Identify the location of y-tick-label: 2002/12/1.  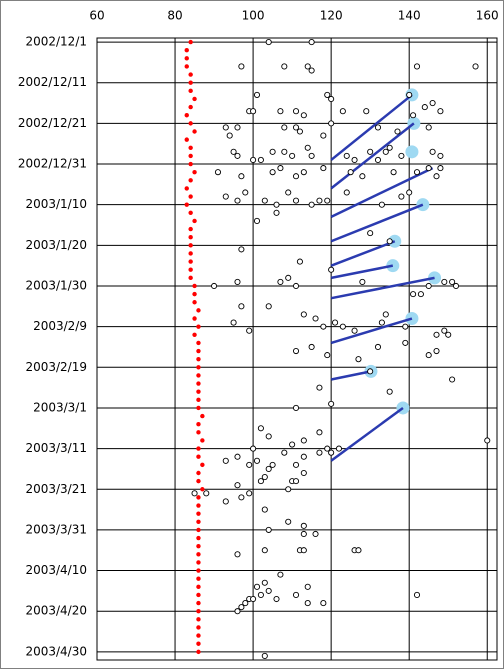
(56, 42).